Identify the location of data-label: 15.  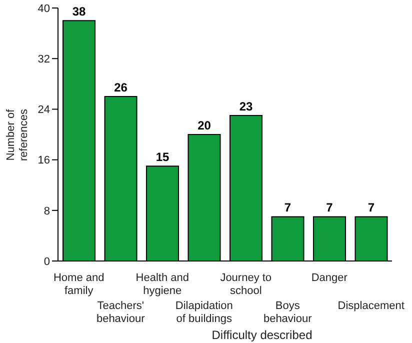
(163, 157).